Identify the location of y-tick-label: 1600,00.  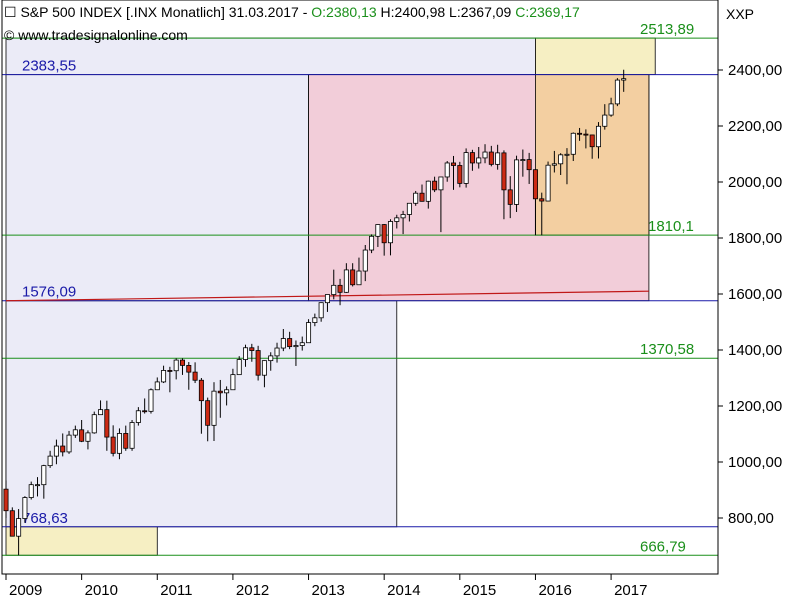
(755, 294).